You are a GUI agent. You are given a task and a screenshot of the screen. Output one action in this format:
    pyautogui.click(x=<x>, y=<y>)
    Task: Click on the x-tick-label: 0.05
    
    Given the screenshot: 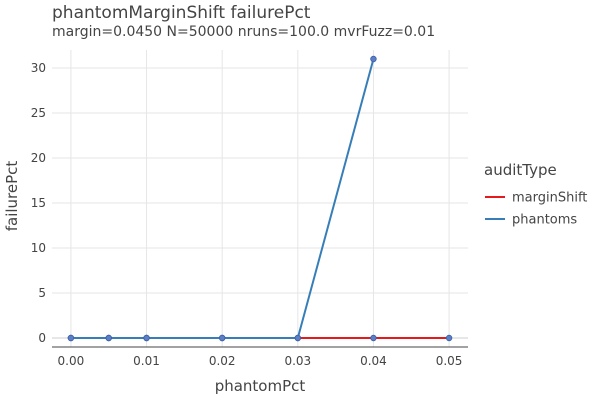 What is the action you would take?
    pyautogui.click(x=449, y=361)
    